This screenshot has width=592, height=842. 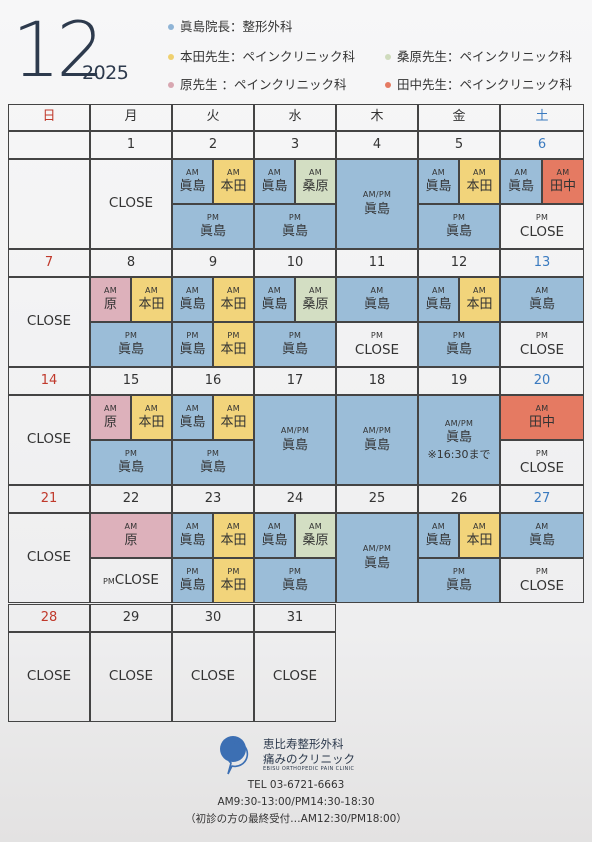 I want to click on legend-item: 本田先生：ペインクリニック科, so click(x=261, y=57).